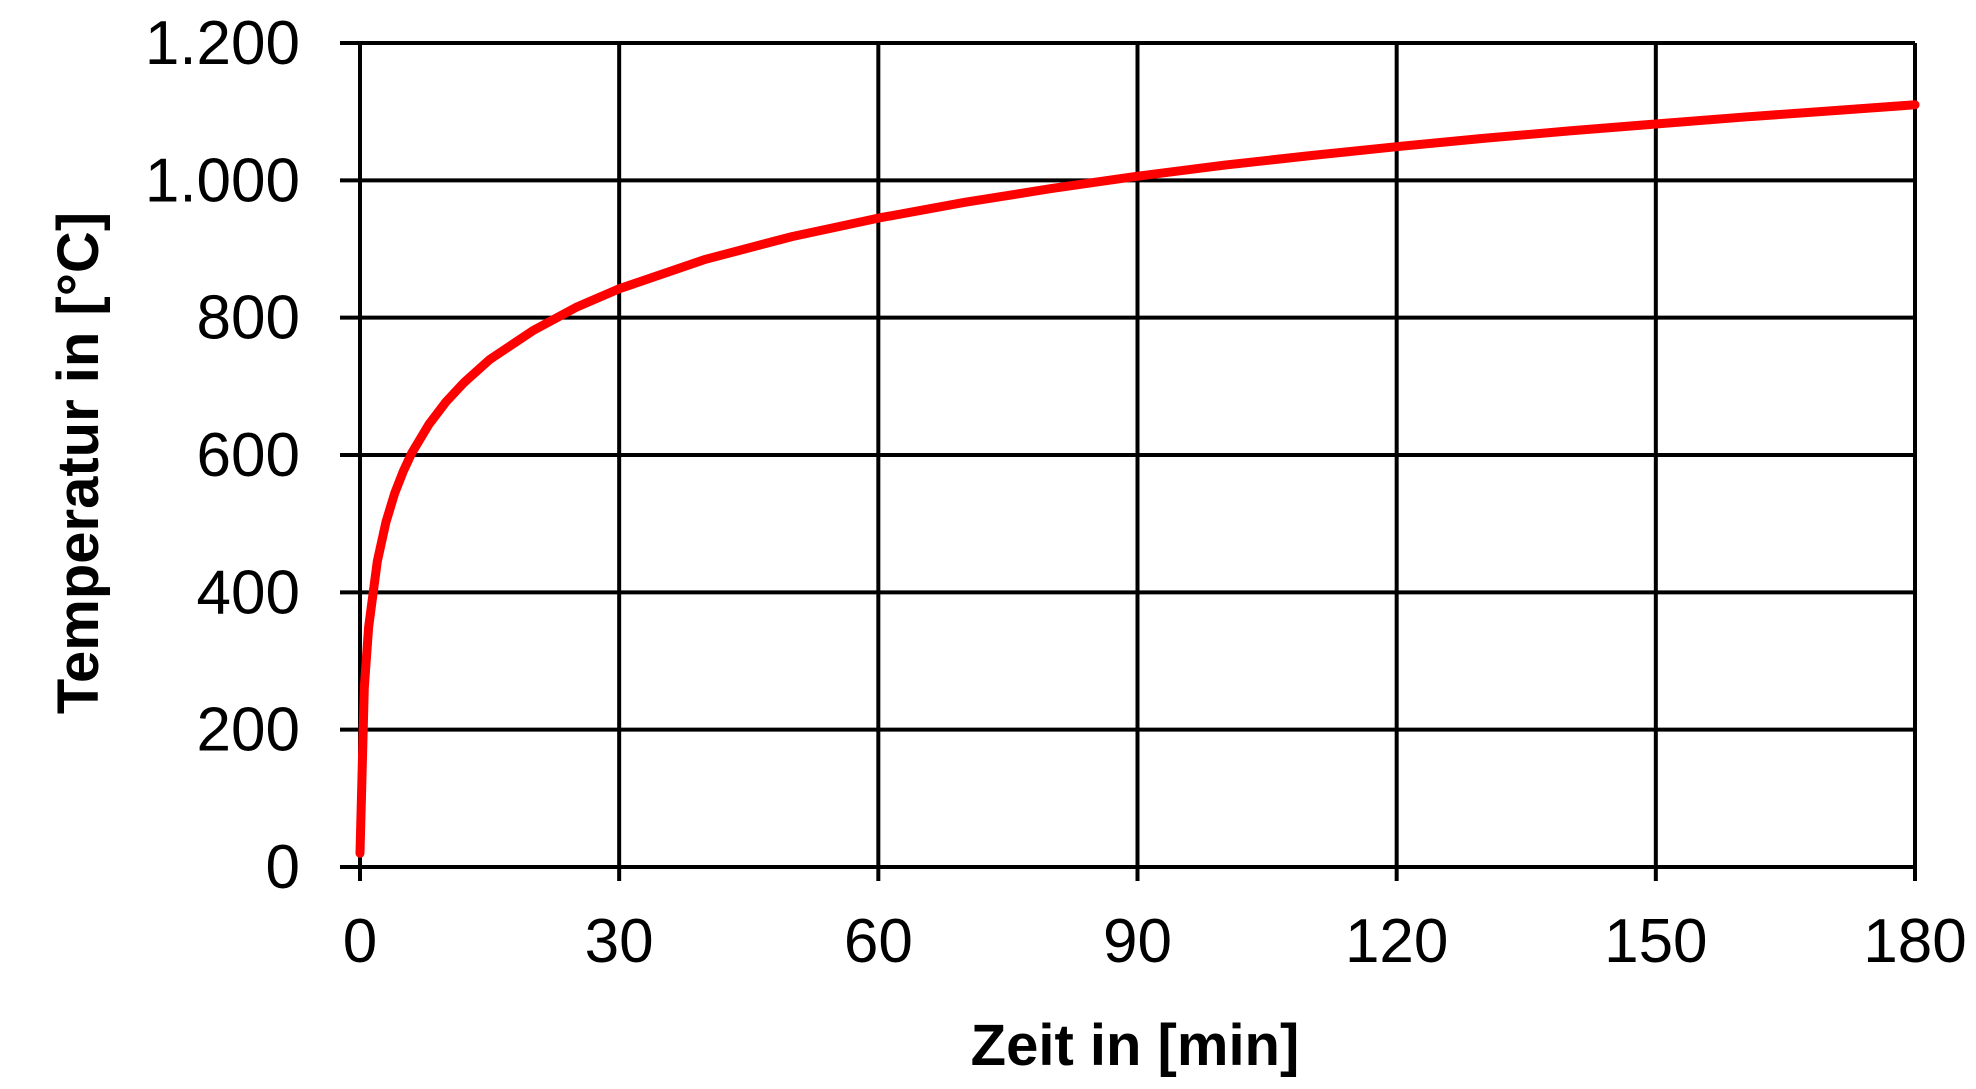 This screenshot has height=1089, width=1976. I want to click on x-tick-label: 90, so click(1137, 941).